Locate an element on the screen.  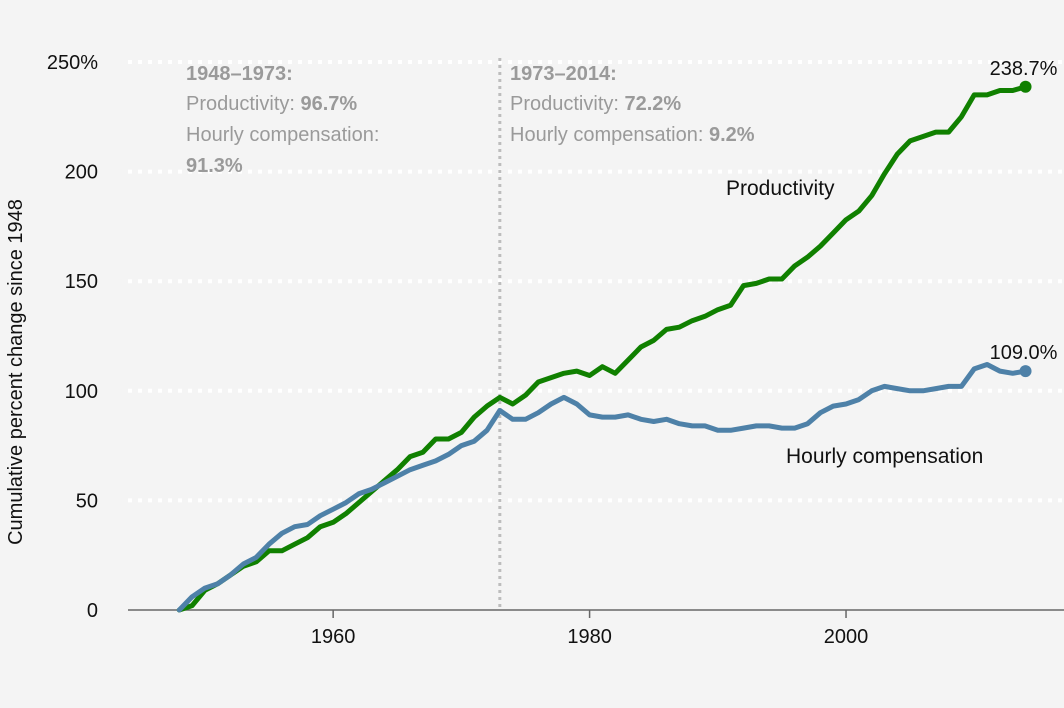
y-axis-label: Cumulative percent change since 1948 is located at coordinates (16, 372).